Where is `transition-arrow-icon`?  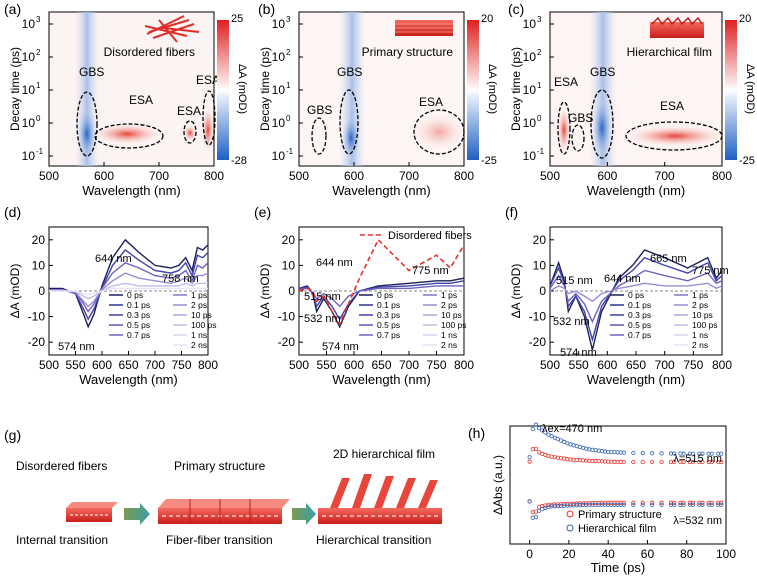
transition-arrow-icon is located at coordinates (304, 514).